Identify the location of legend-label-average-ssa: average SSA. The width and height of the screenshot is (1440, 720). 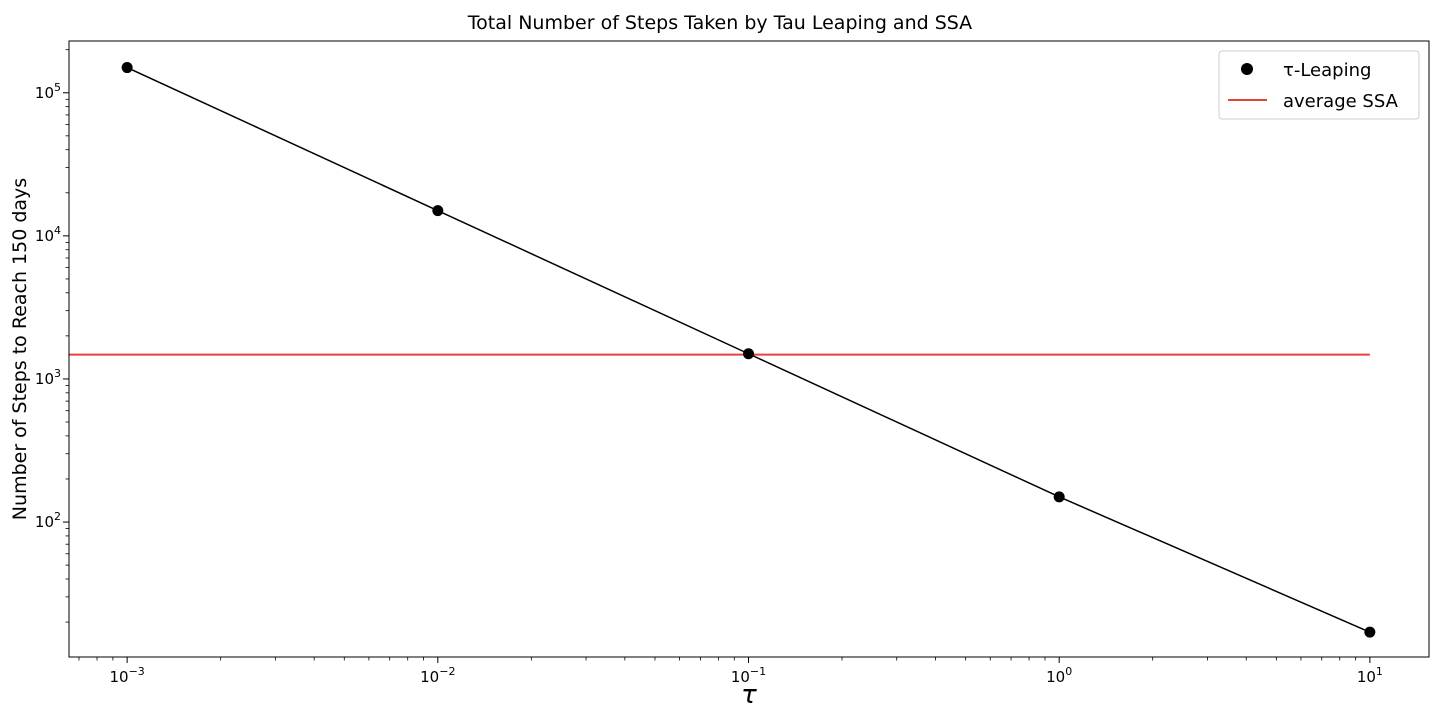
(1341, 101).